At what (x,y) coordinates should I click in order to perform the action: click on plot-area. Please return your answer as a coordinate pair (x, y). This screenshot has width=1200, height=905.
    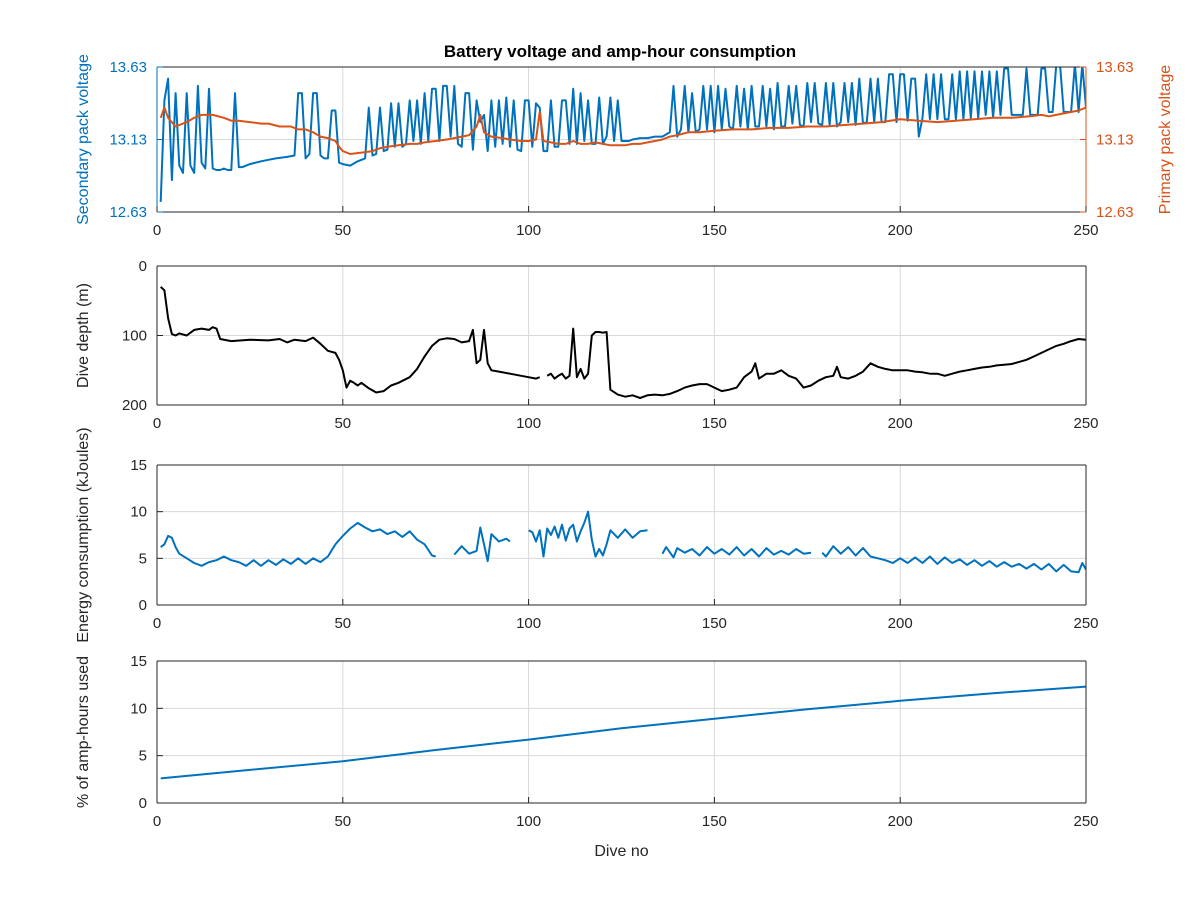
    Looking at the image, I should click on (621, 732).